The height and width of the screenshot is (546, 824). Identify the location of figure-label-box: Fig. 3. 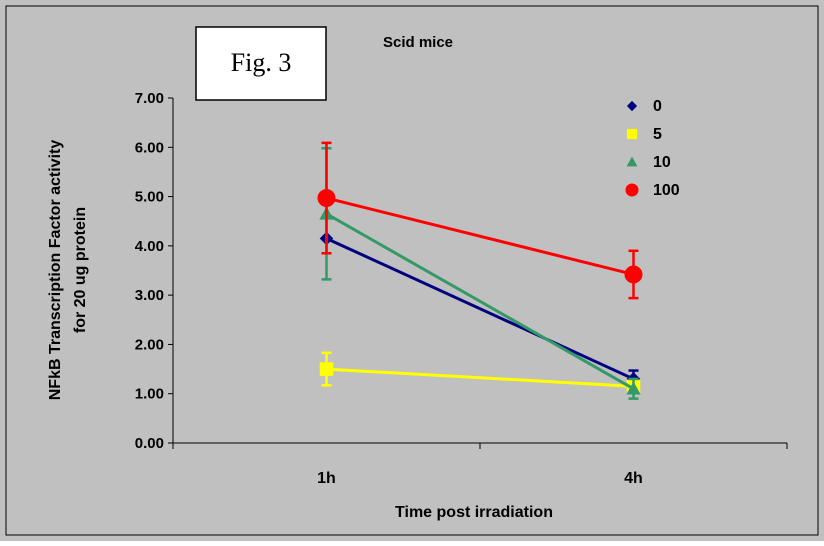
(261, 63).